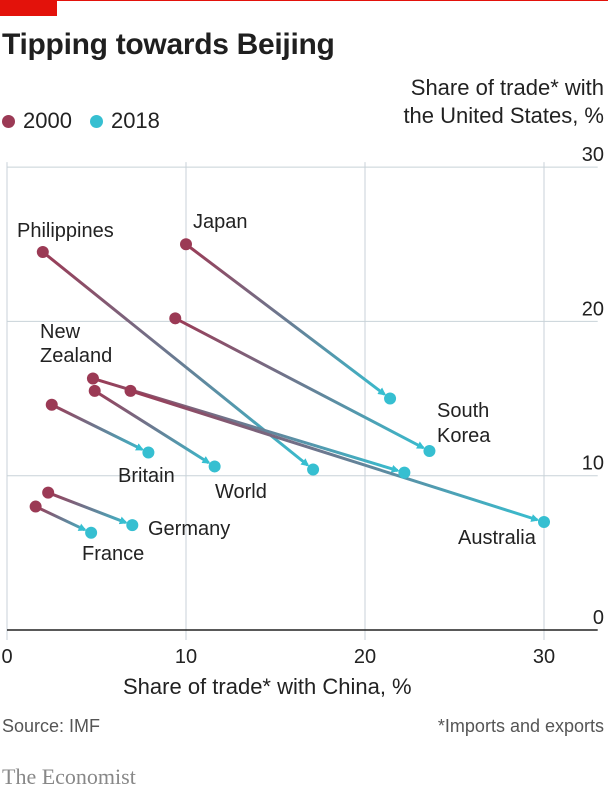 Image resolution: width=608 pixels, height=794 pixels. What do you see at coordinates (148, 452) in the screenshot?
I see `point-2018-britain` at bounding box center [148, 452].